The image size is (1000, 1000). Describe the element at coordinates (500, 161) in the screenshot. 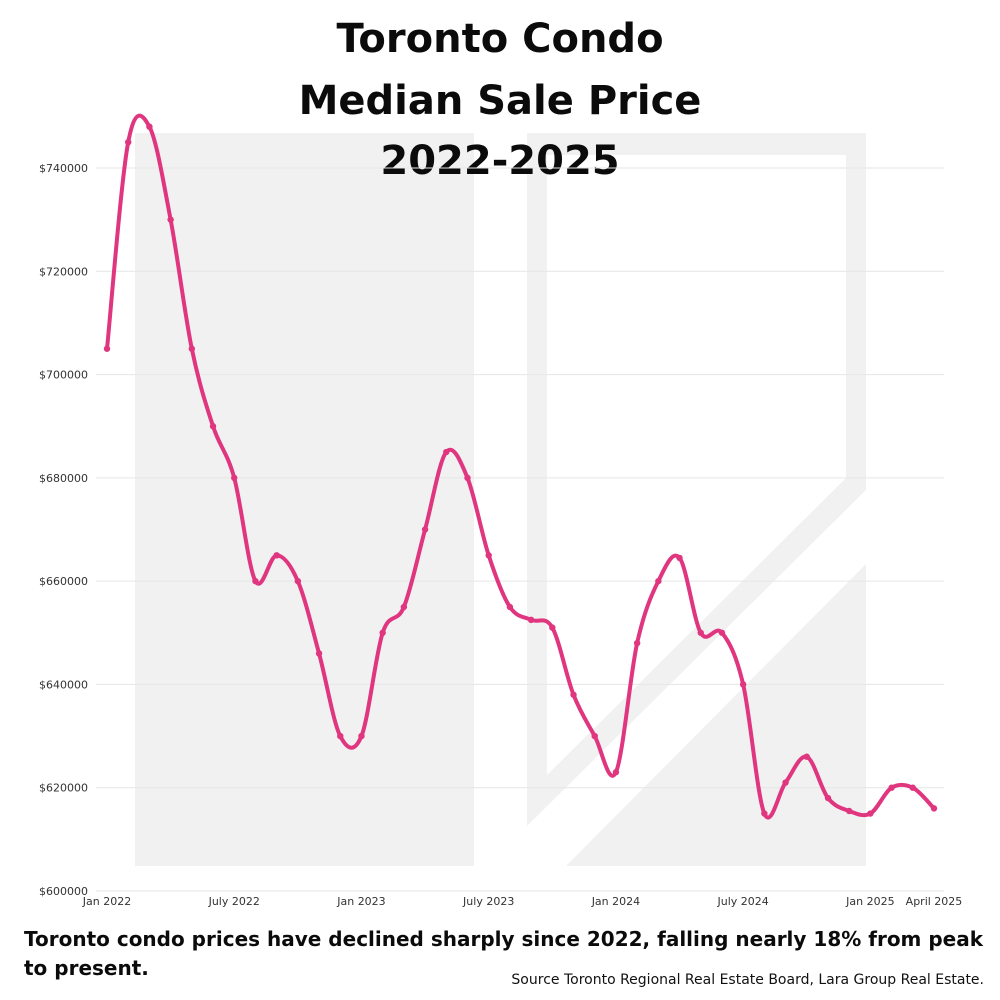

I see `chart-title-line-3: 2022-2025` at that location.